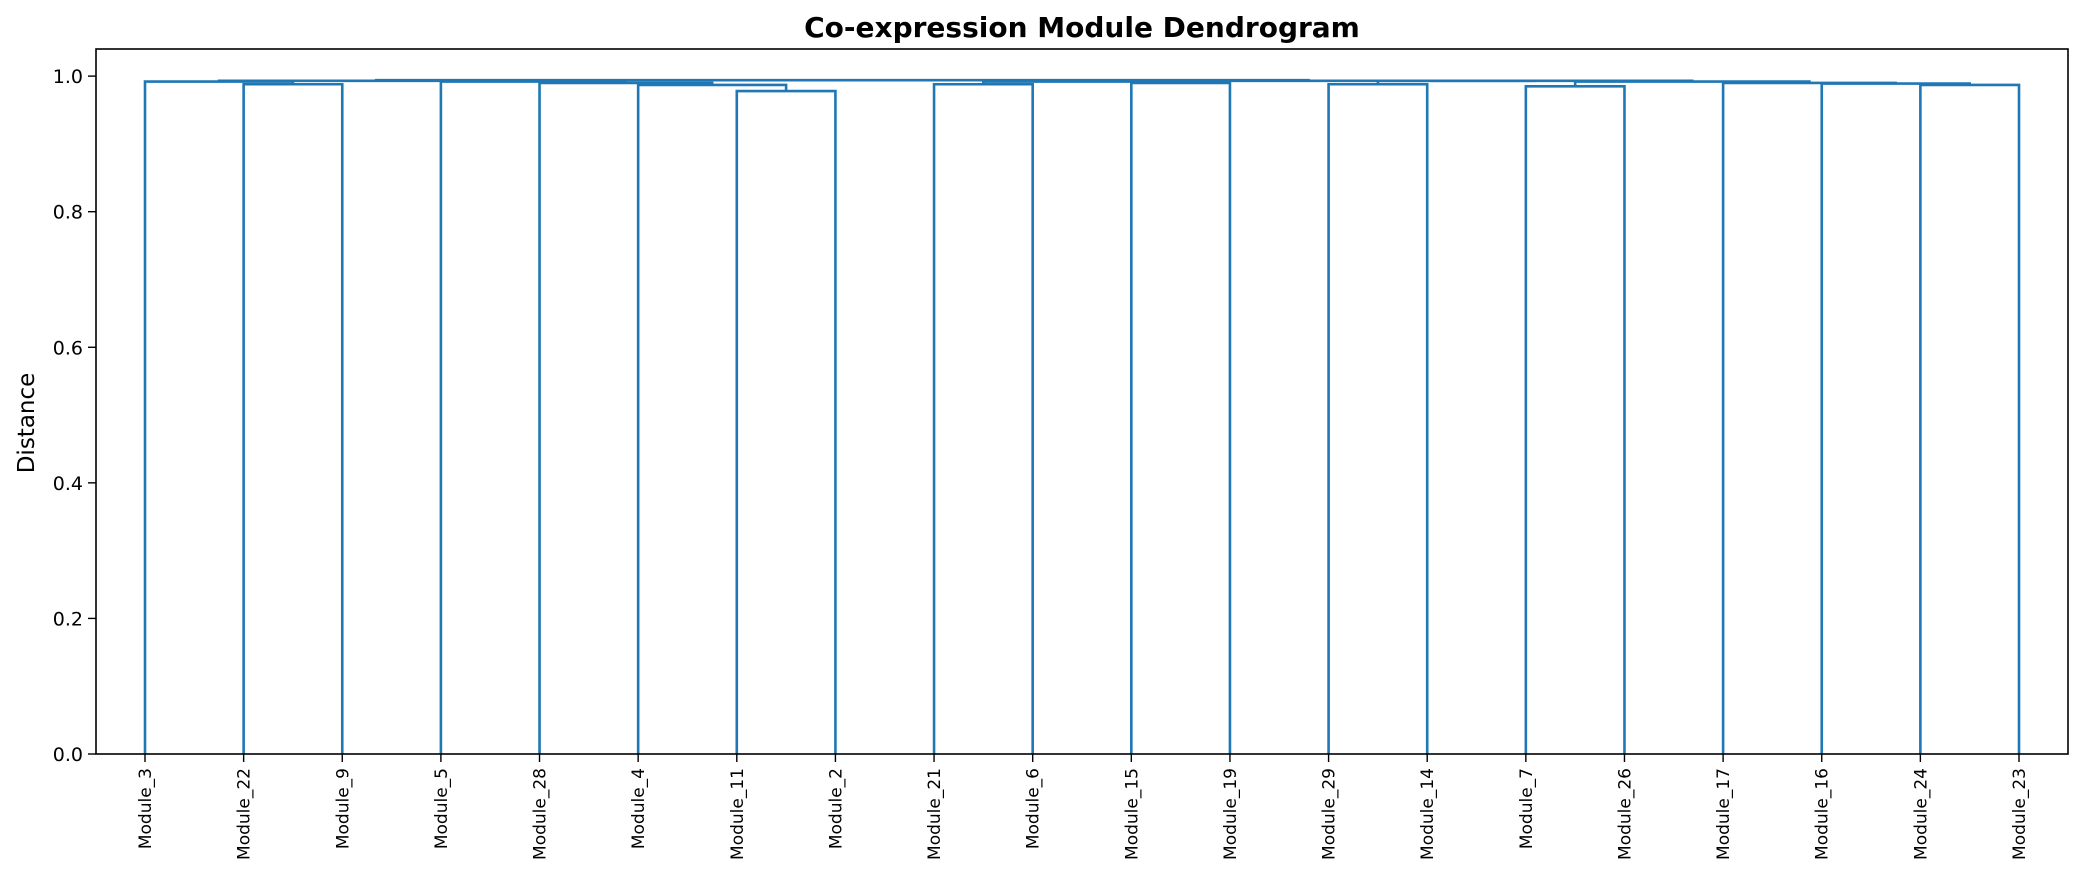 The image size is (2082, 884). Describe the element at coordinates (639, 808) in the screenshot. I see `leaf-label: Module_4` at that location.